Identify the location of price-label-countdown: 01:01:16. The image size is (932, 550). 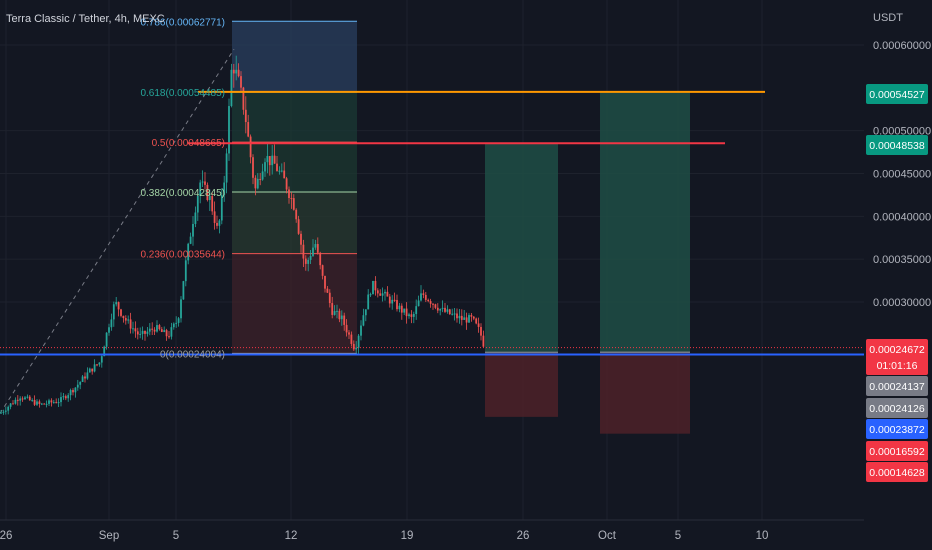
(897, 366).